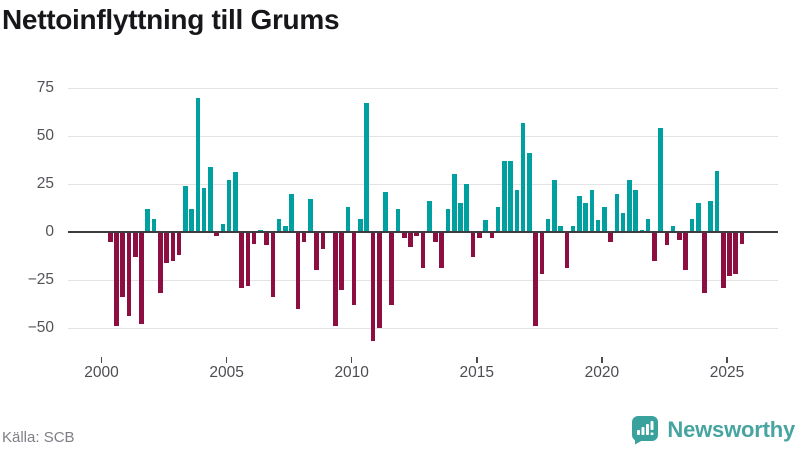  I want to click on source-label: Källa: SCB, so click(38, 437).